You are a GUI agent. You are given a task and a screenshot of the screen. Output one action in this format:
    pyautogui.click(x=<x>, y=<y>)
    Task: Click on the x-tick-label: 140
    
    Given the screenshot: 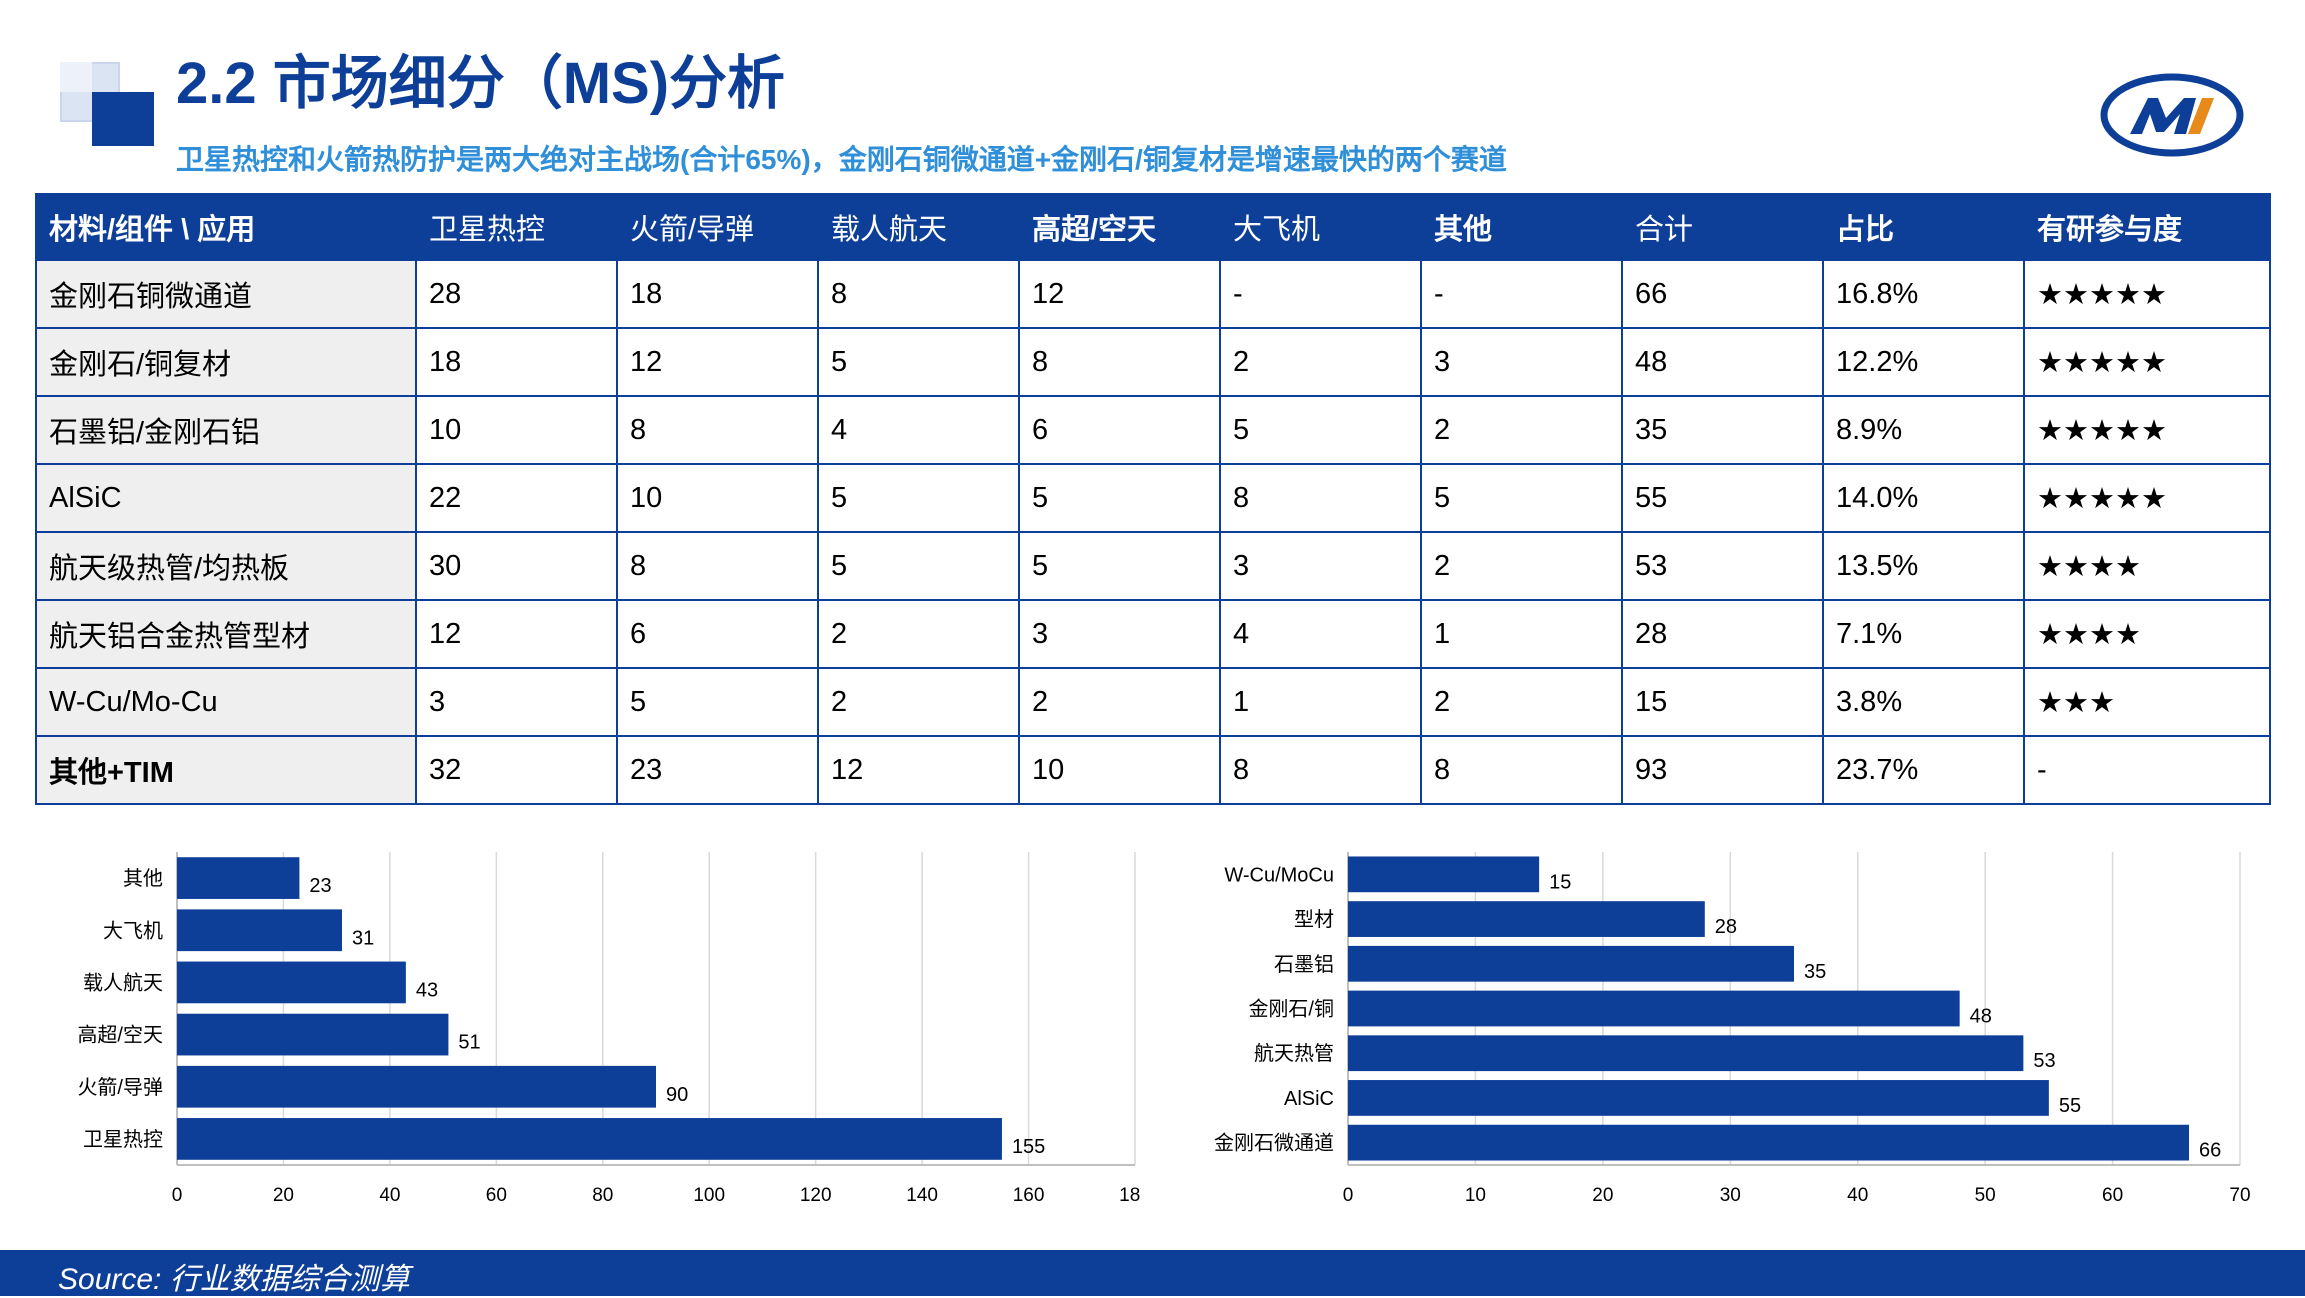 What is the action you would take?
    pyautogui.click(x=922, y=1195)
    